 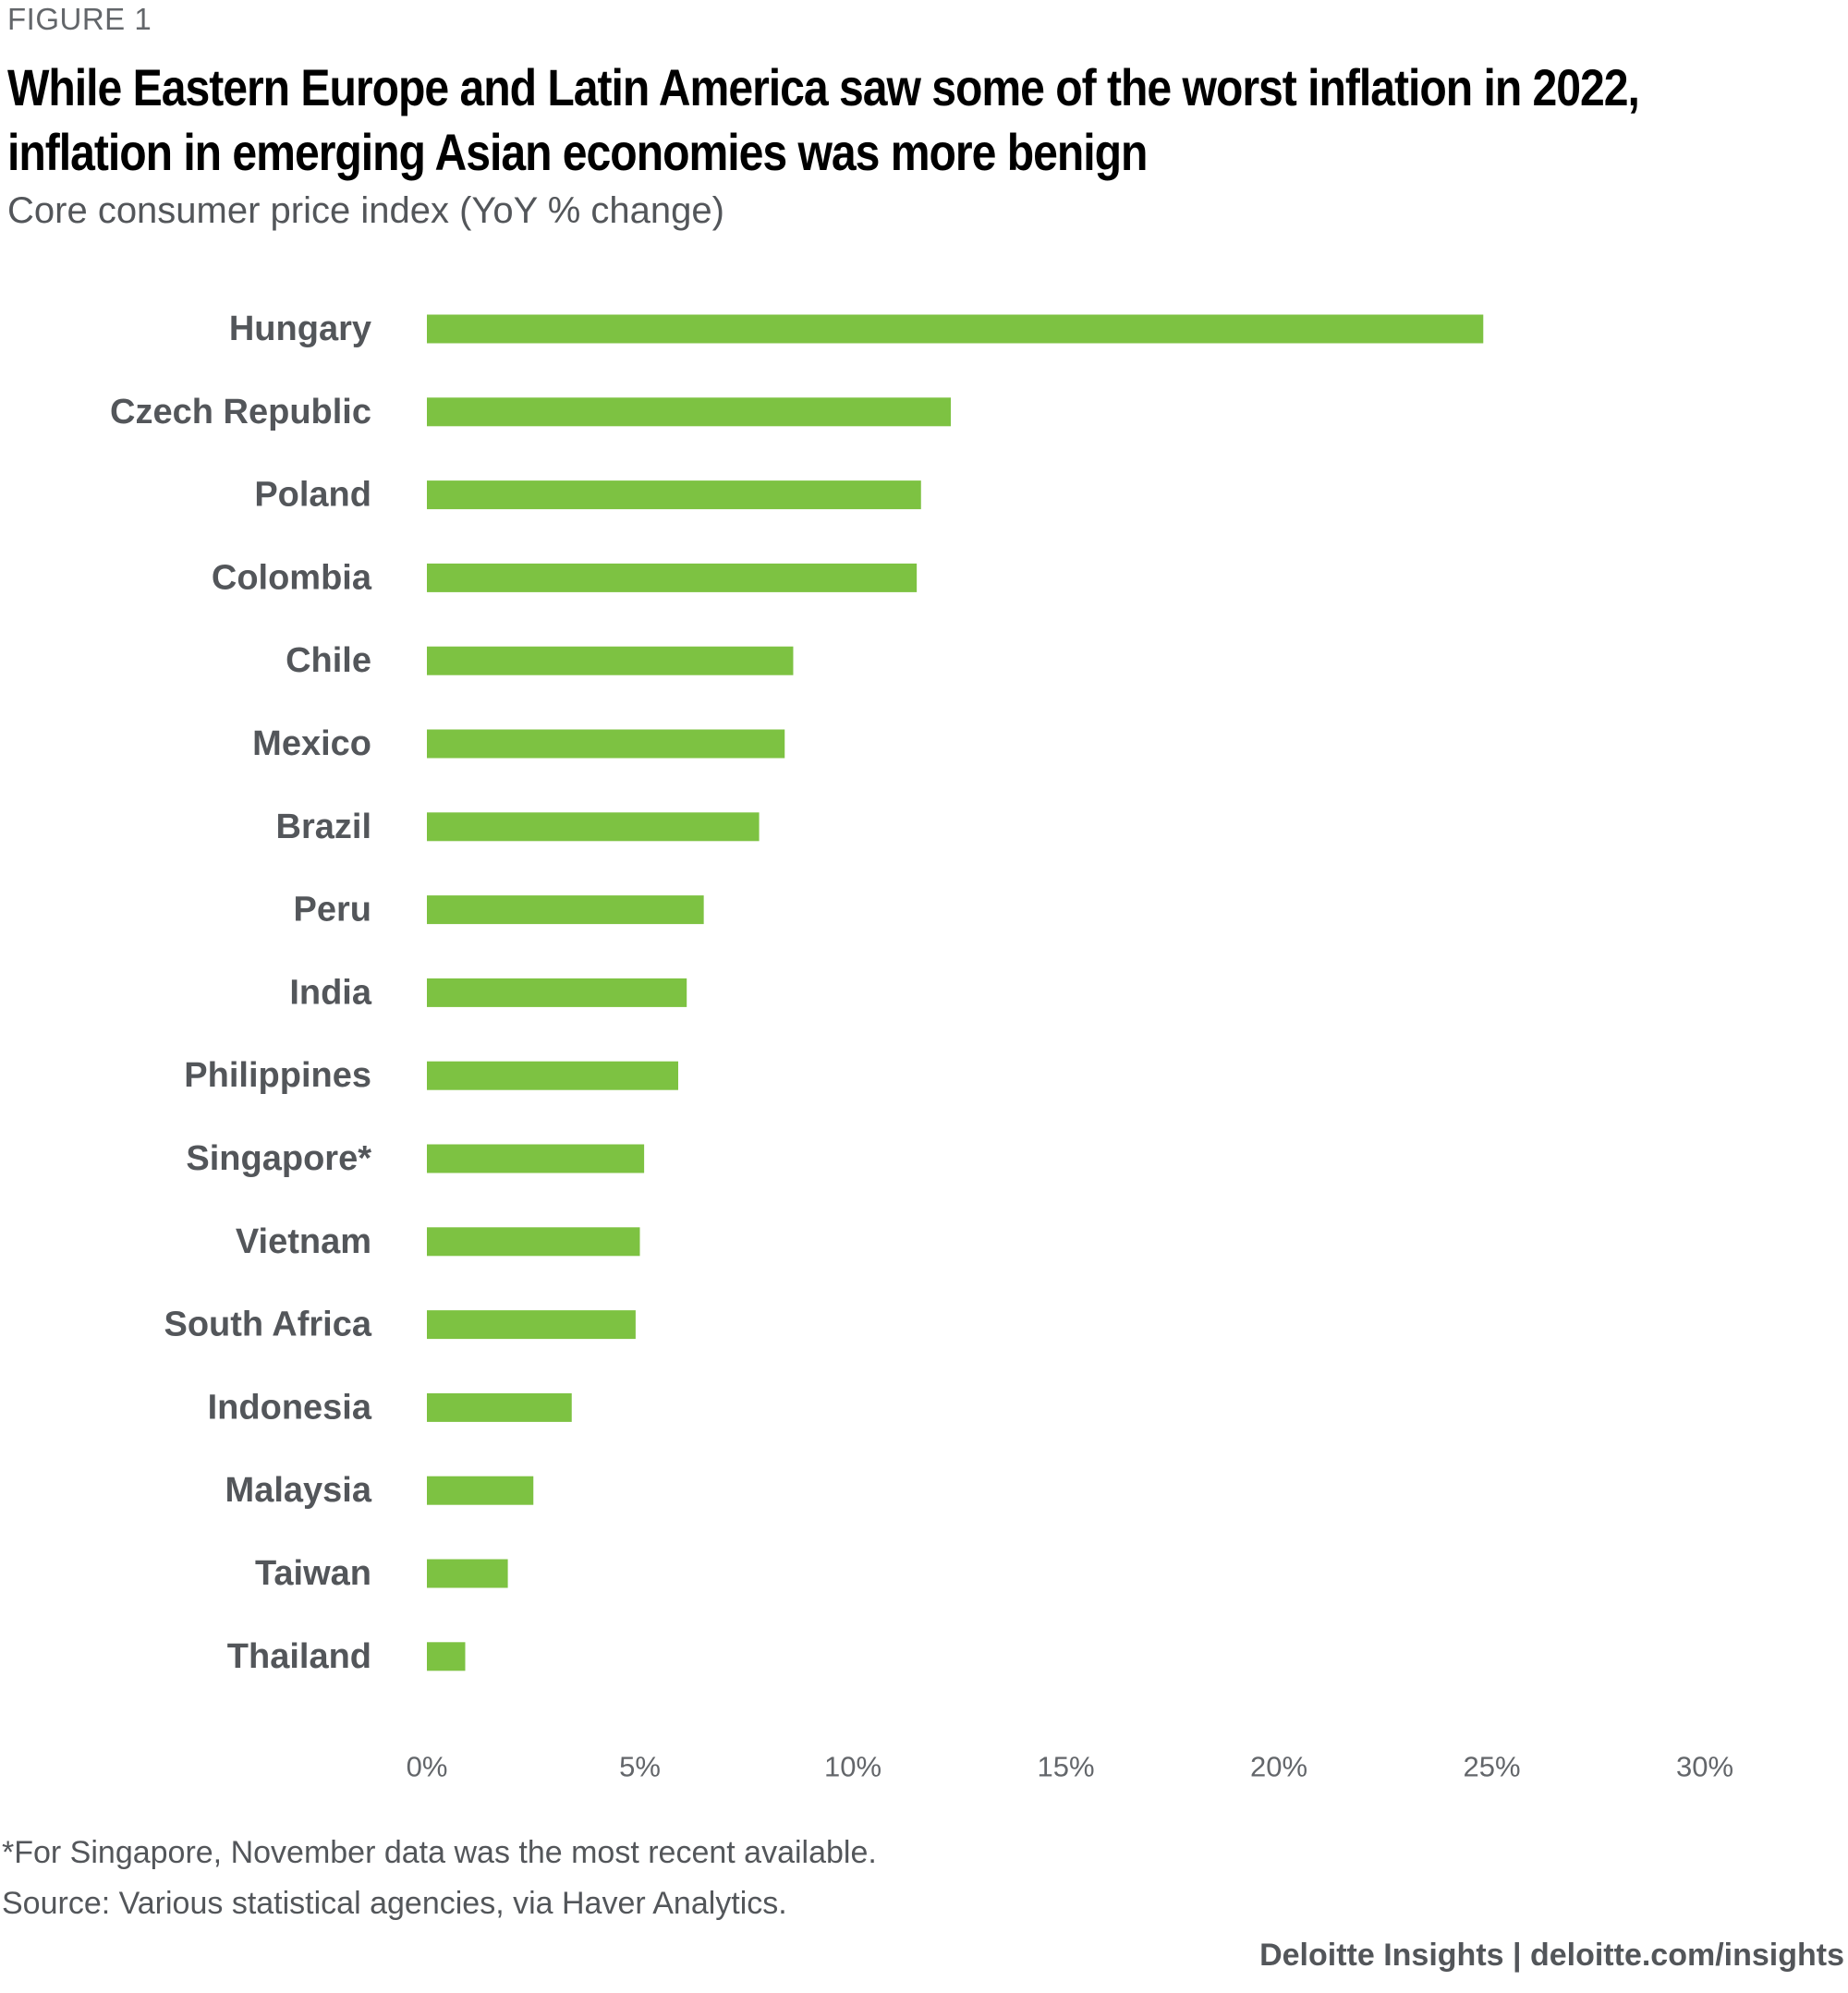 I want to click on x-tick-label: 30%, so click(x=1705, y=1767).